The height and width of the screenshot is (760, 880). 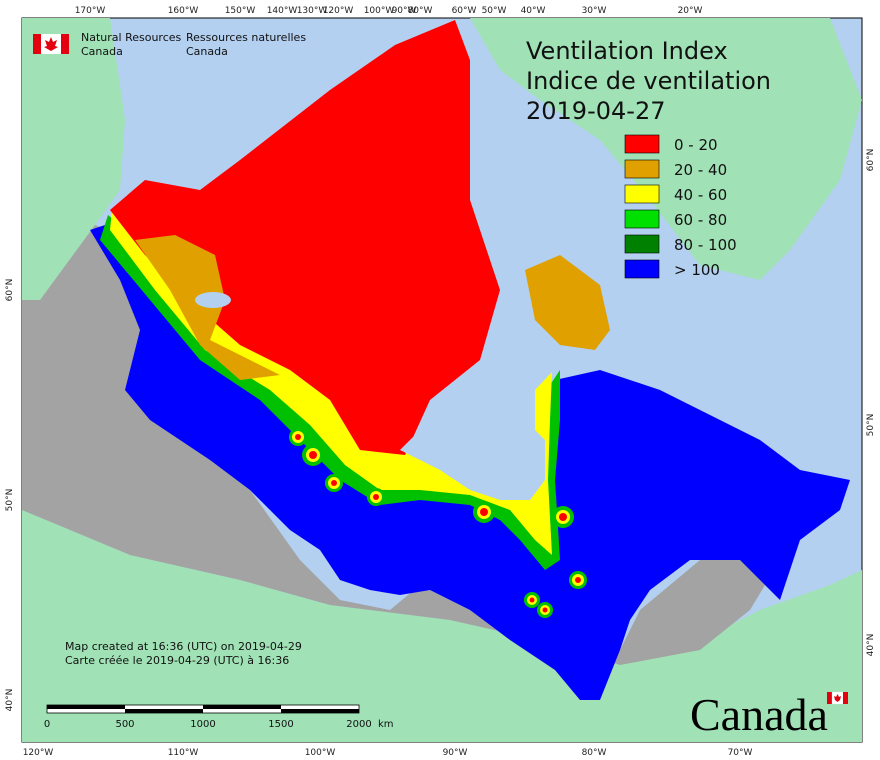 I want to click on top-longitude: 20°W, so click(x=690, y=11).